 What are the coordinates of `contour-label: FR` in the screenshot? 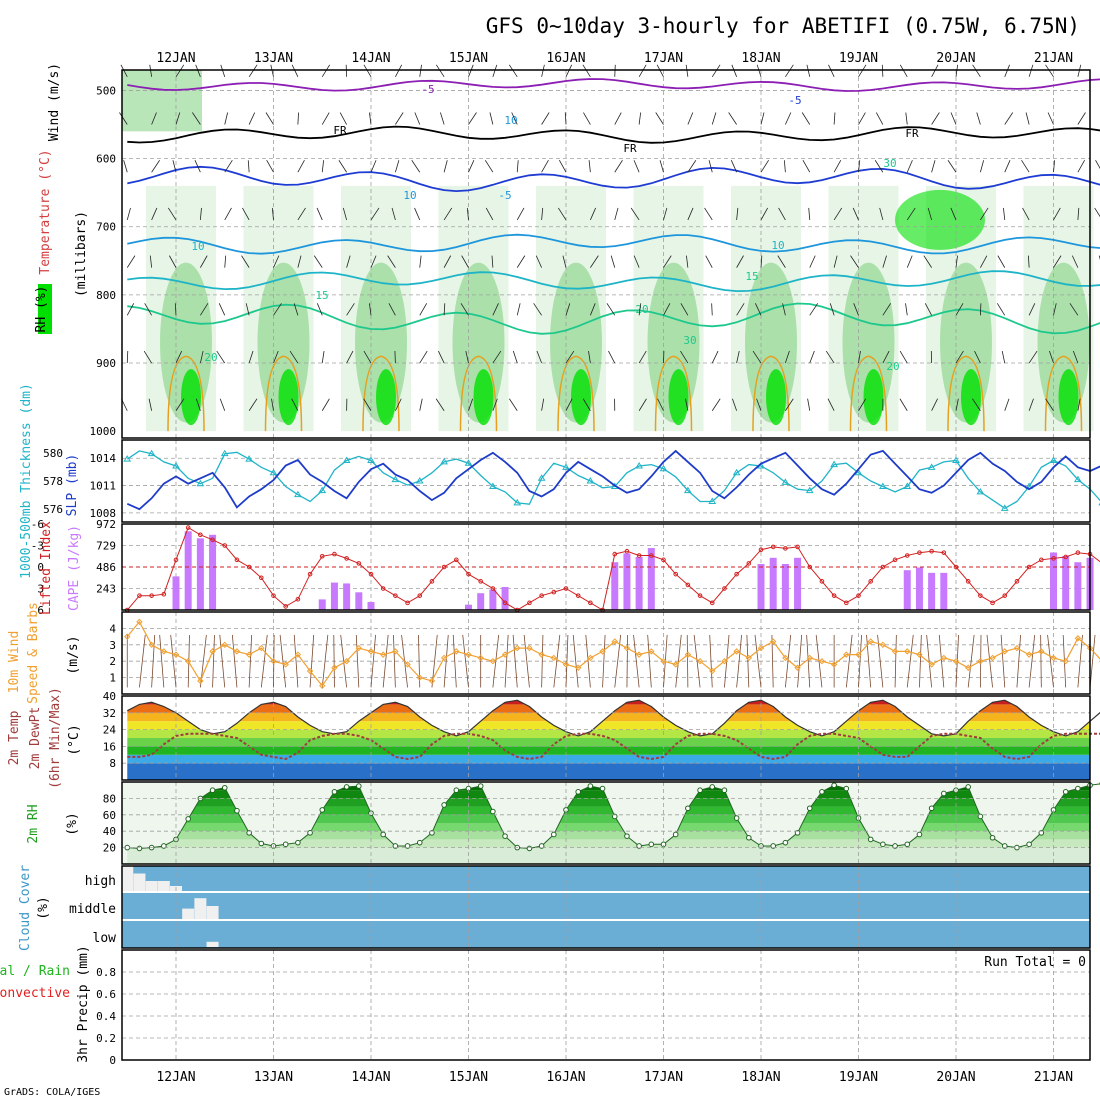 It's located at (340, 130).